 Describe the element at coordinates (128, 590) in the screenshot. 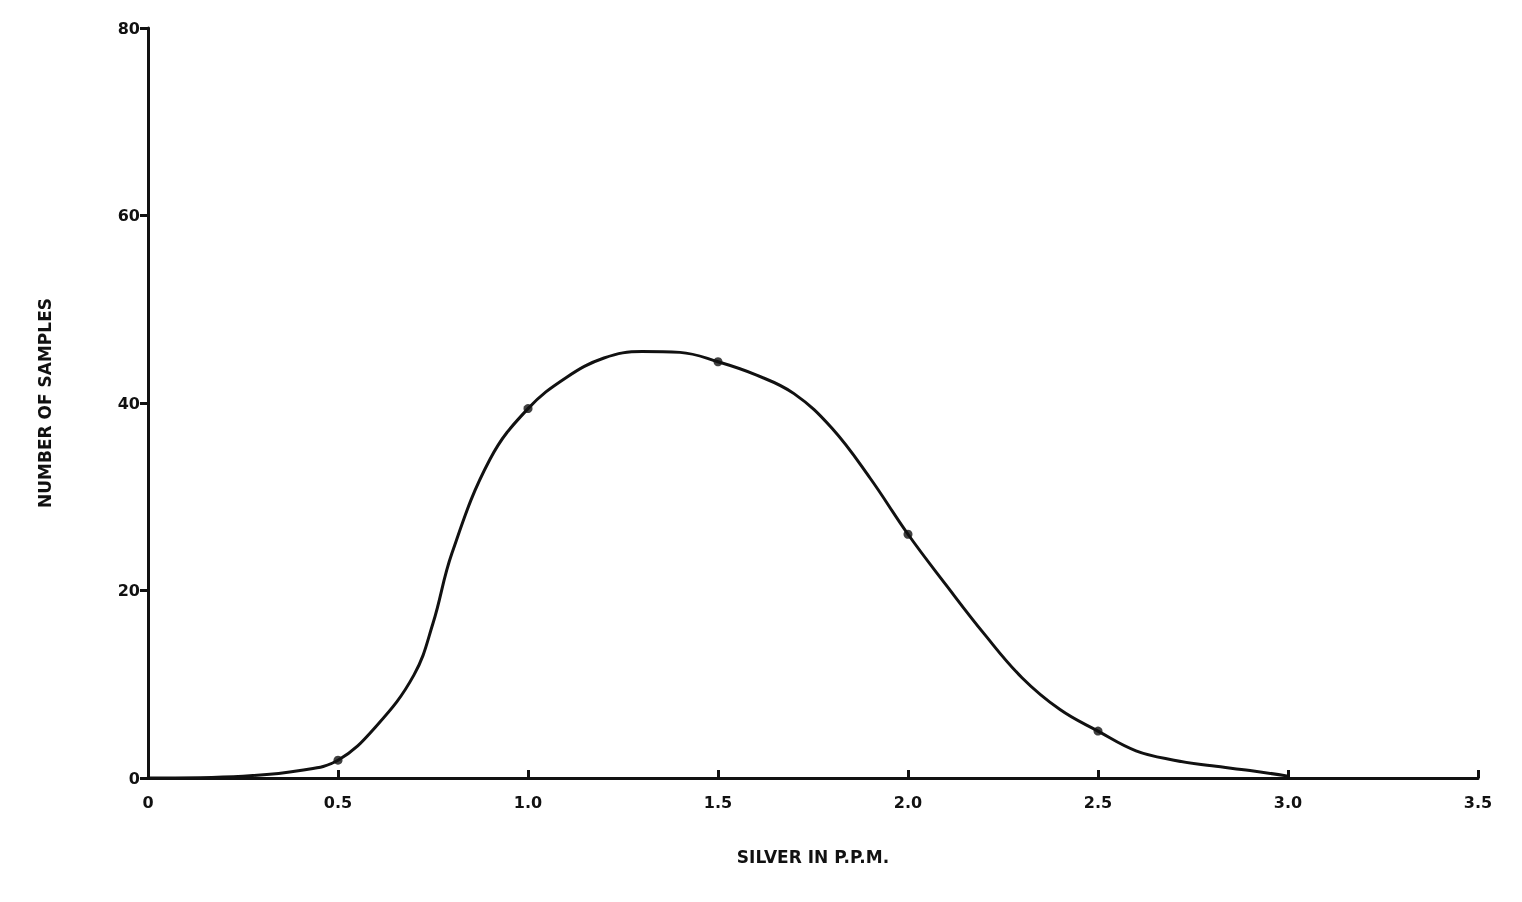

I see `y-tick-label: 20` at that location.